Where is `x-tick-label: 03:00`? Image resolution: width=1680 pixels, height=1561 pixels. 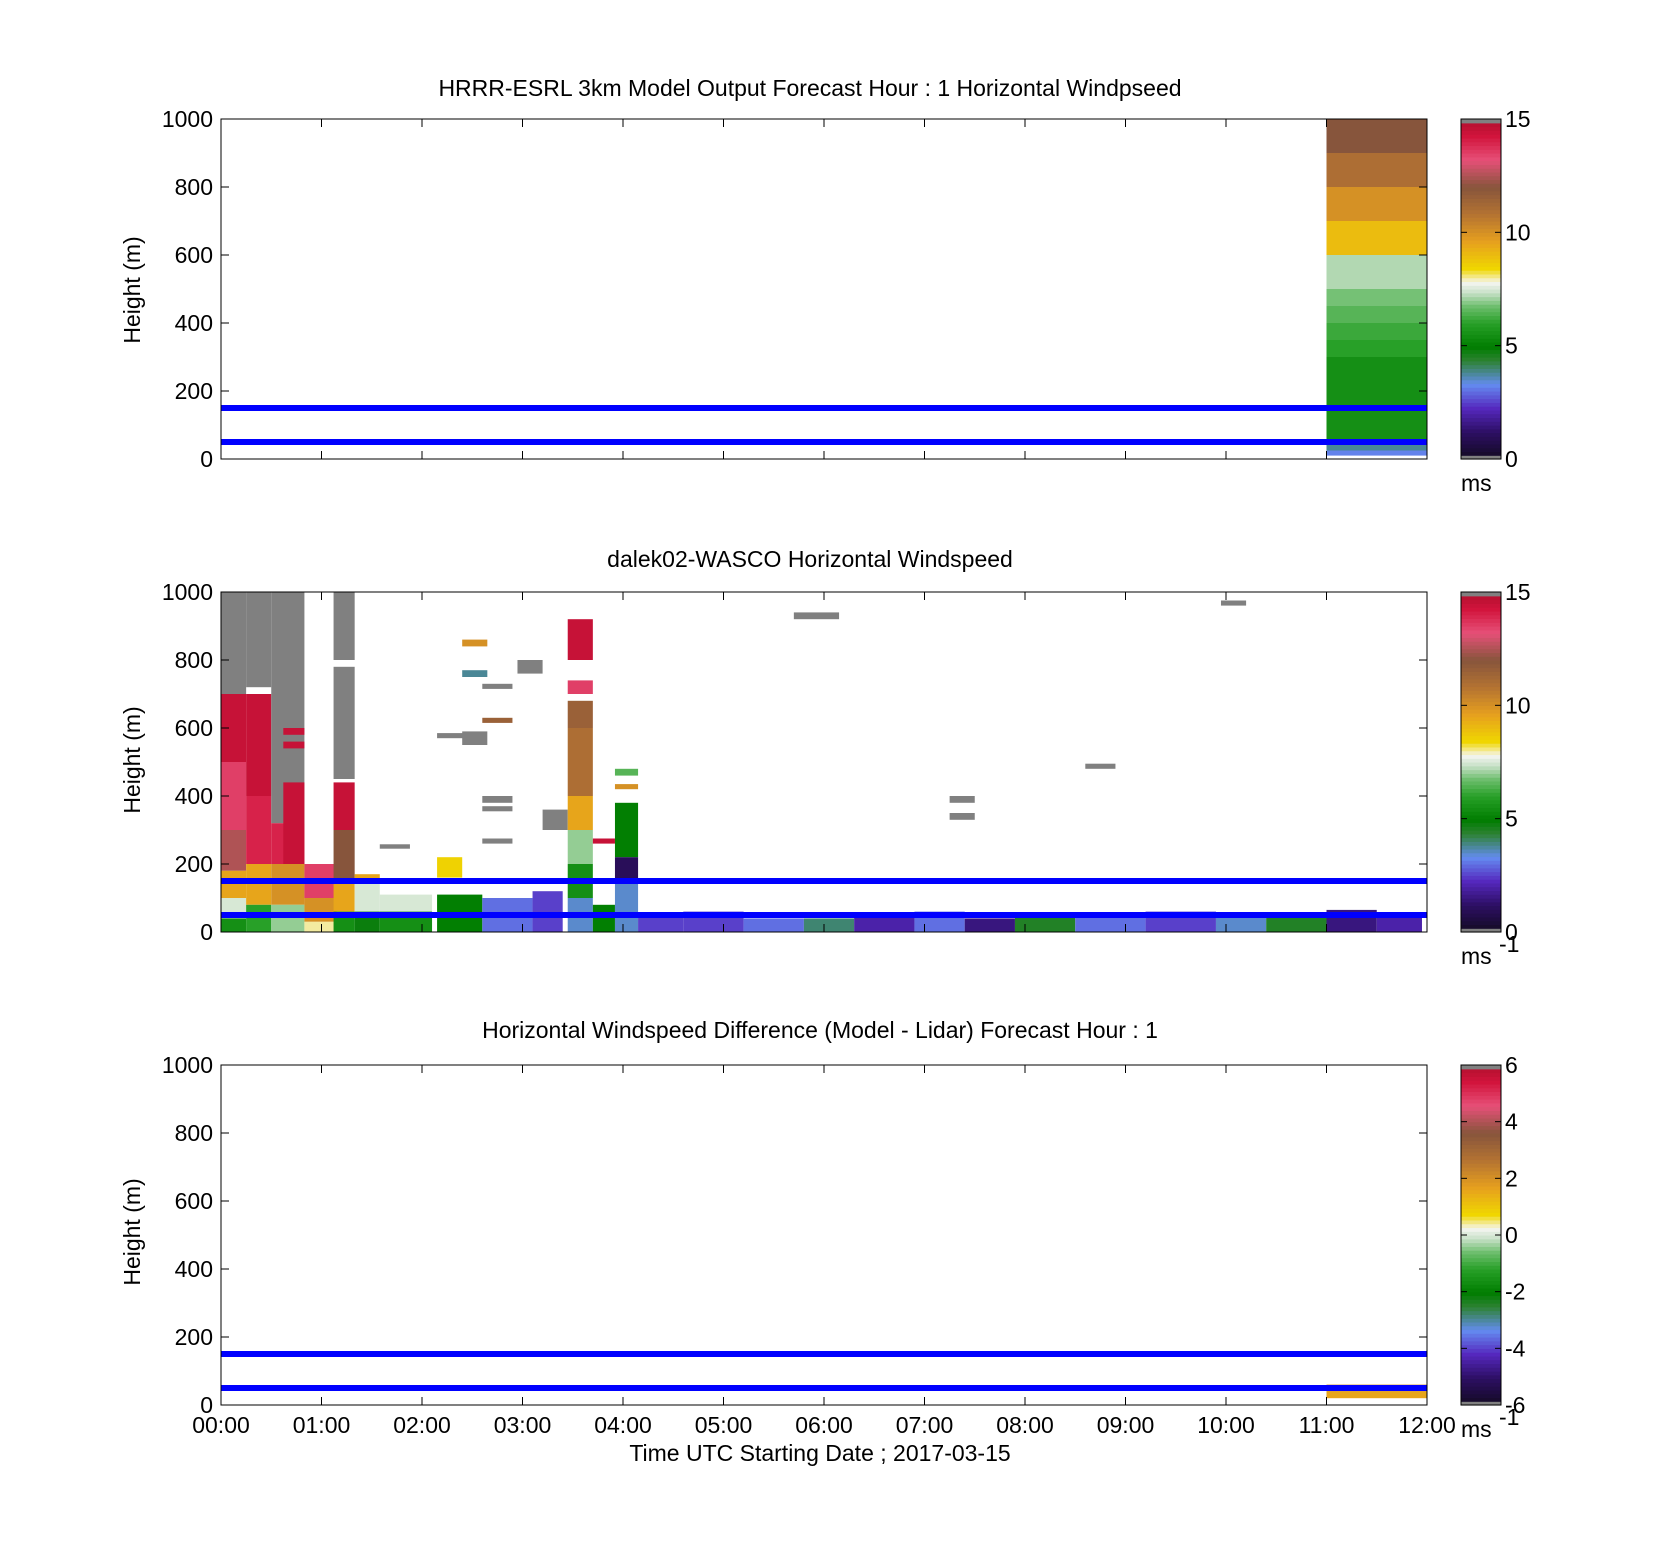 x-tick-label: 03:00 is located at coordinates (523, 1425).